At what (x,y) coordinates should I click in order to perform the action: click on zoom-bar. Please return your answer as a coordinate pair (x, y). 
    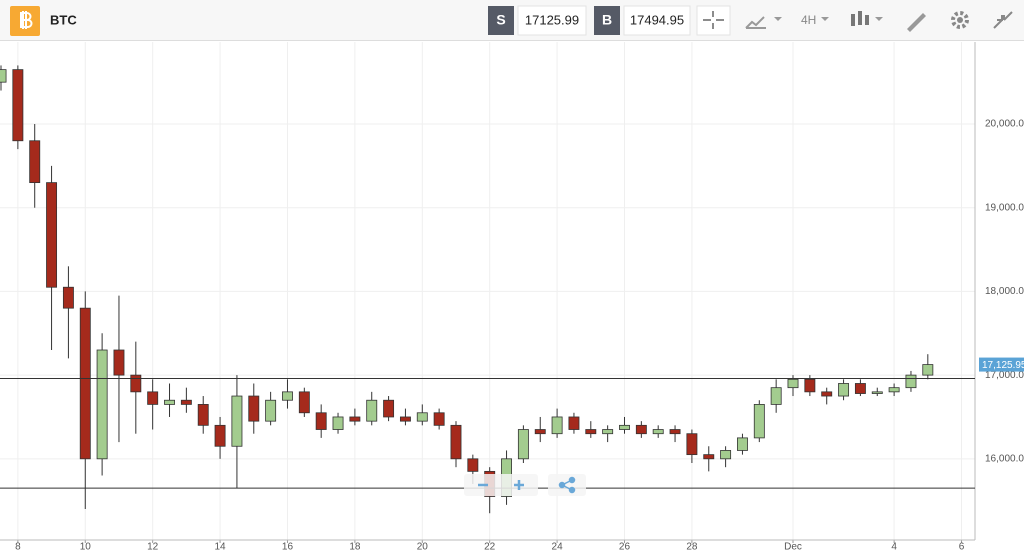
    Looking at the image, I should click on (501, 485).